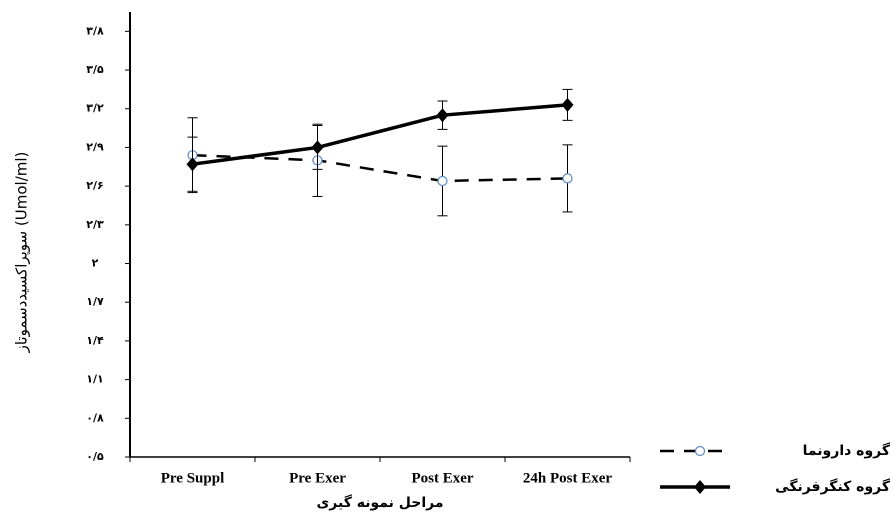  Describe the element at coordinates (95, 108) in the screenshot. I see `y-tick-label: ۳/۲` at that location.